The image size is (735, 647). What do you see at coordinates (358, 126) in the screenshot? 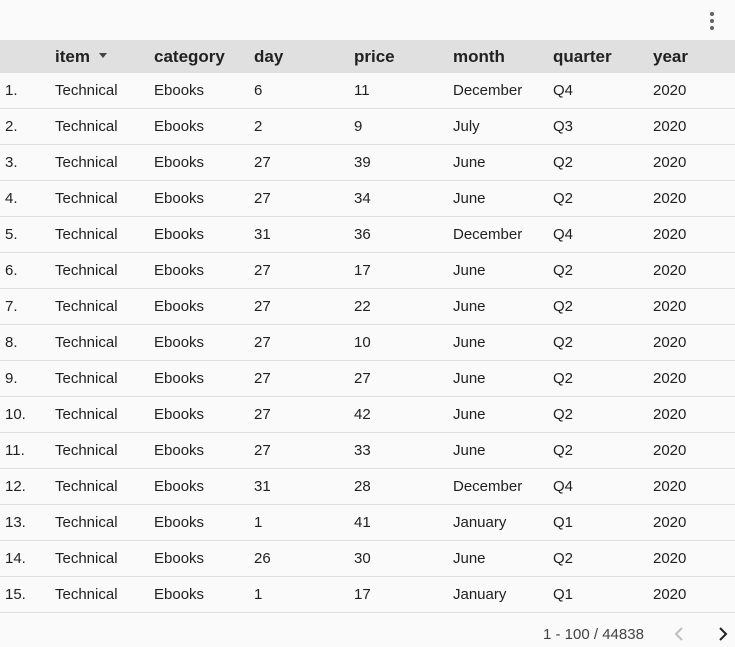
I see `cell-price: 9` at bounding box center [358, 126].